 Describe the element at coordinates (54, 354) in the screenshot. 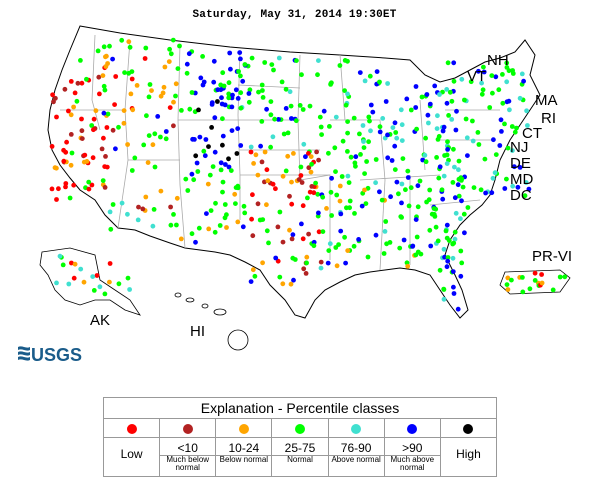

I see `usgs-logo: USGS` at that location.